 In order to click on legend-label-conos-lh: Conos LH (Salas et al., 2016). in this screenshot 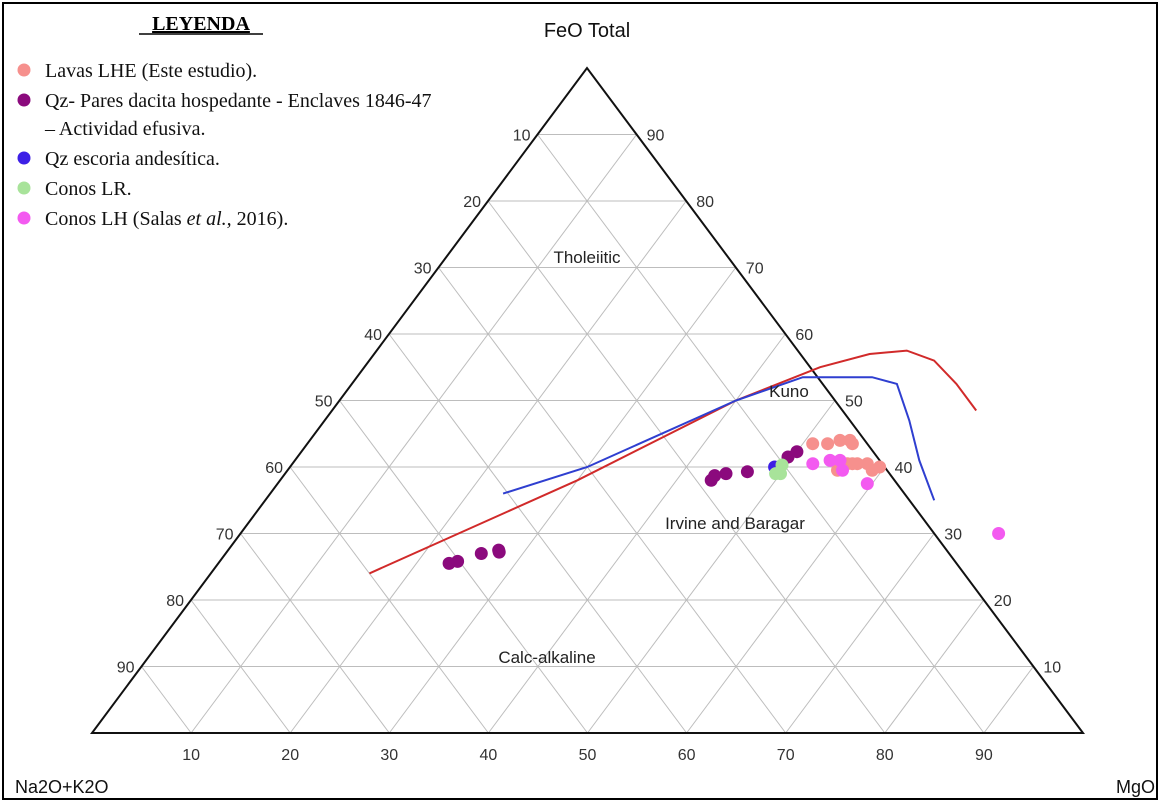, I will do `click(166, 219)`.